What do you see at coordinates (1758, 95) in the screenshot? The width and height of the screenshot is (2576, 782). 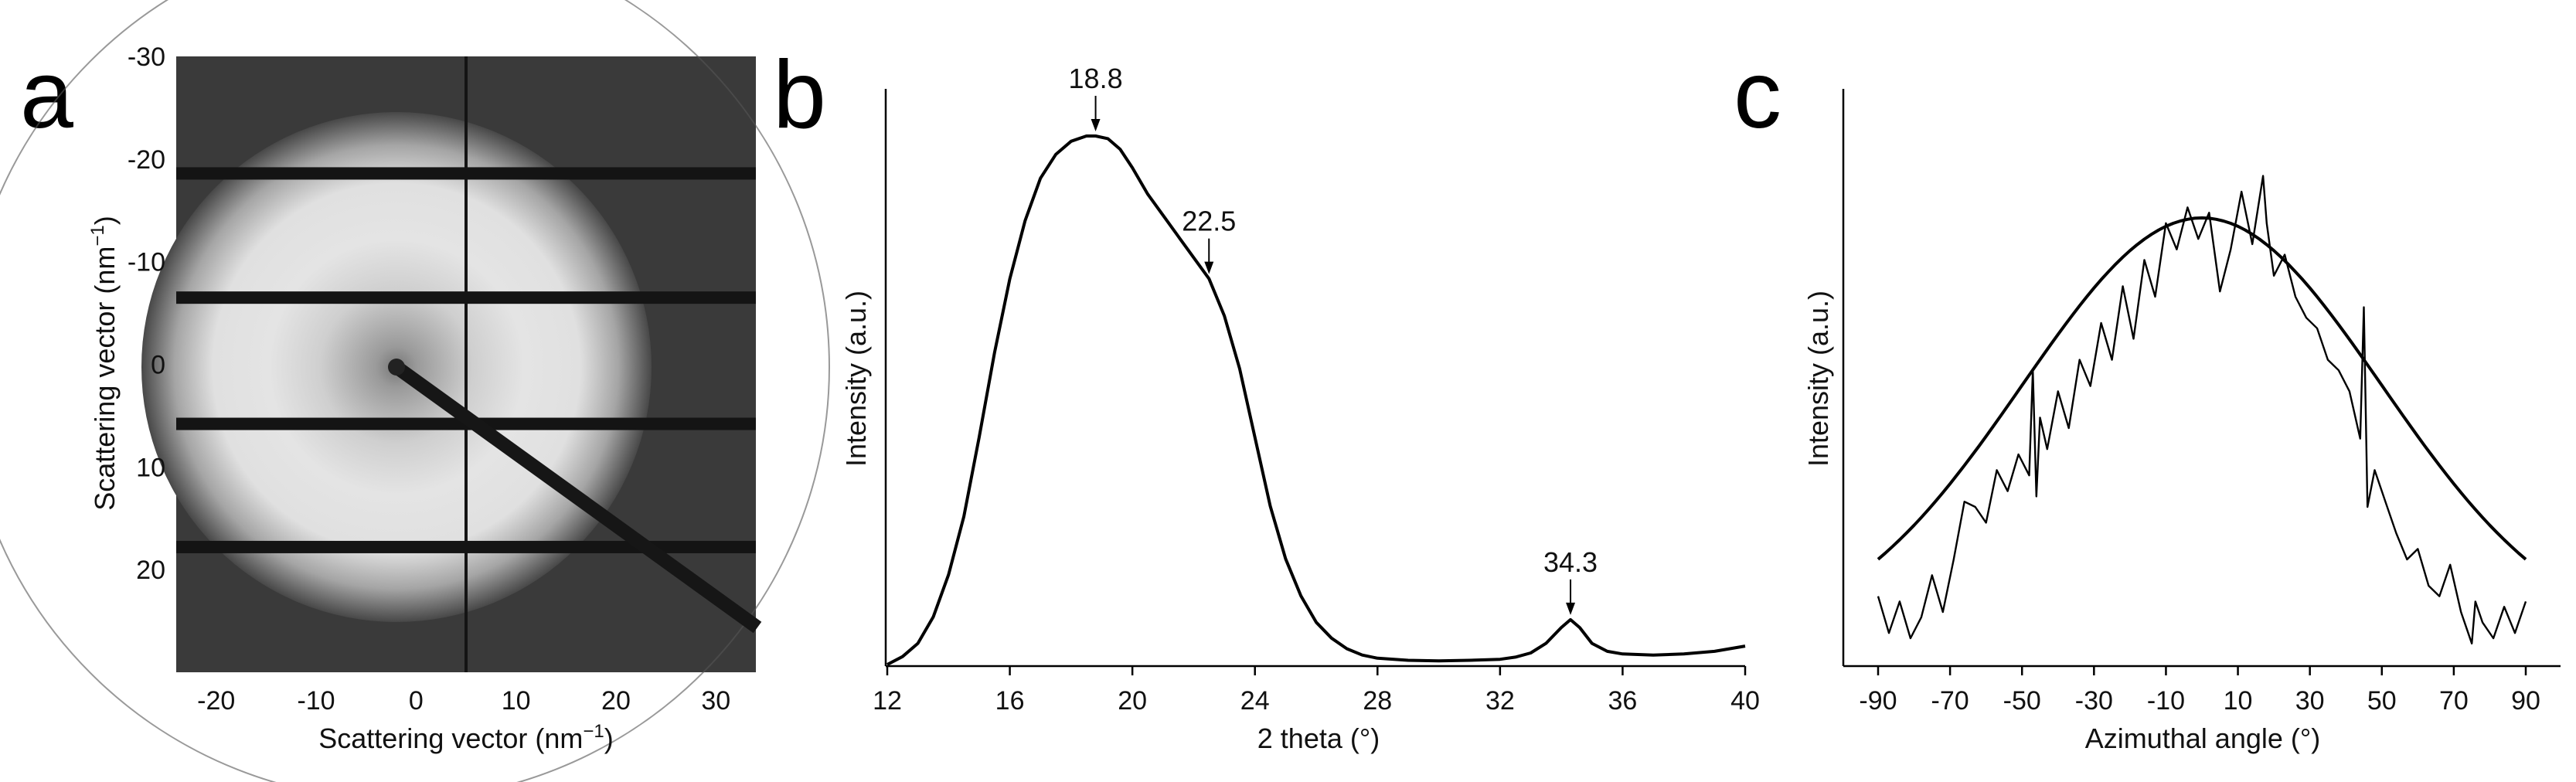 I see `panel-label-c: c` at bounding box center [1758, 95].